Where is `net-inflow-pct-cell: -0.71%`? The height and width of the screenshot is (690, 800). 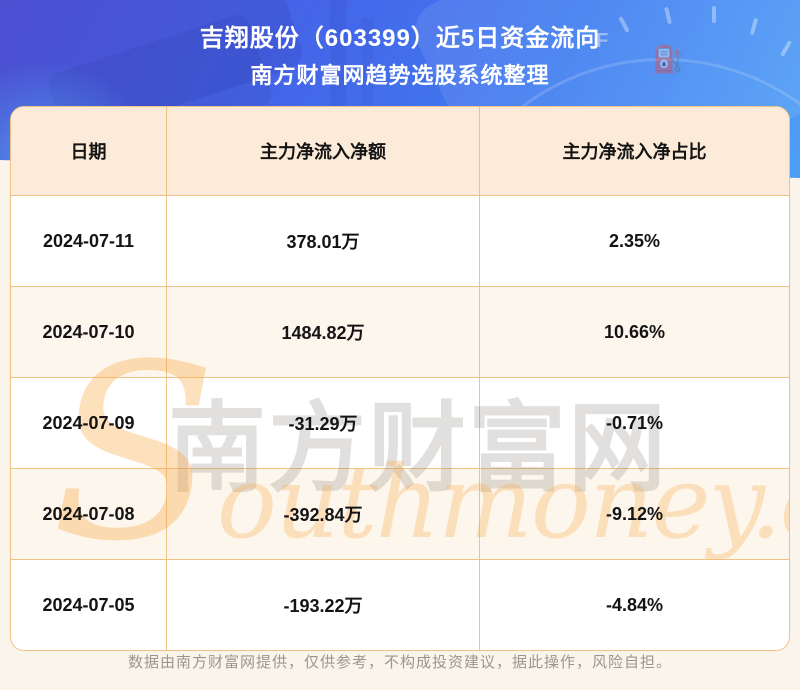
net-inflow-pct-cell: -0.71% is located at coordinates (634, 422).